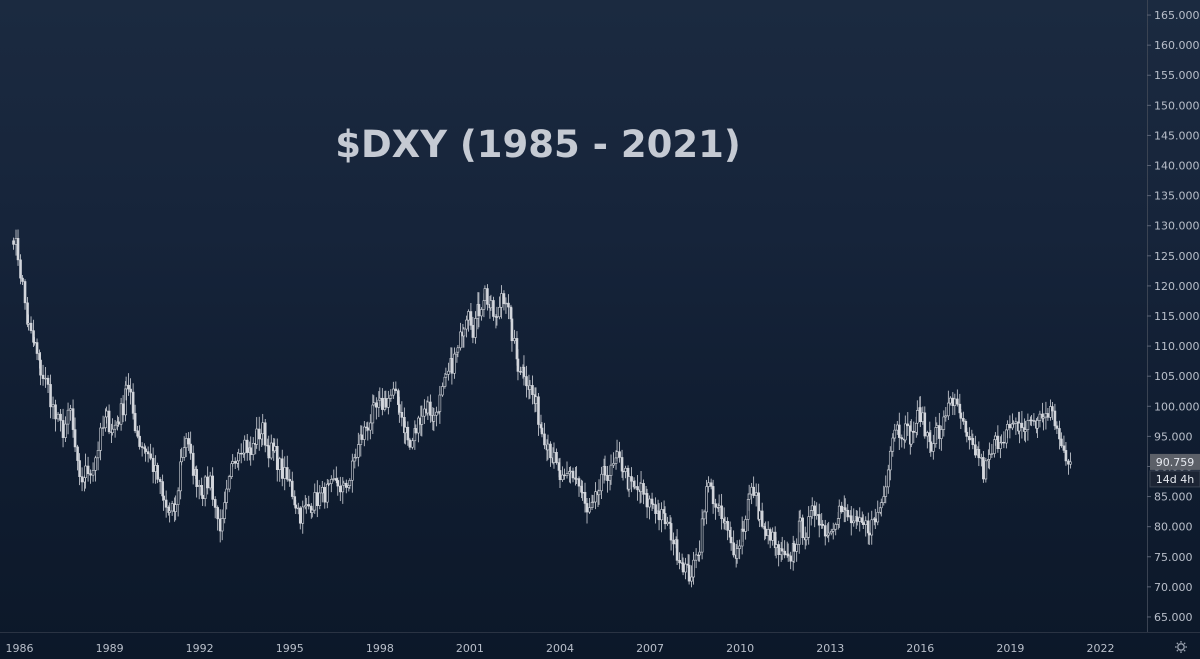  What do you see at coordinates (1177, 346) in the screenshot?
I see `y-tick-label: 110.000` at bounding box center [1177, 346].